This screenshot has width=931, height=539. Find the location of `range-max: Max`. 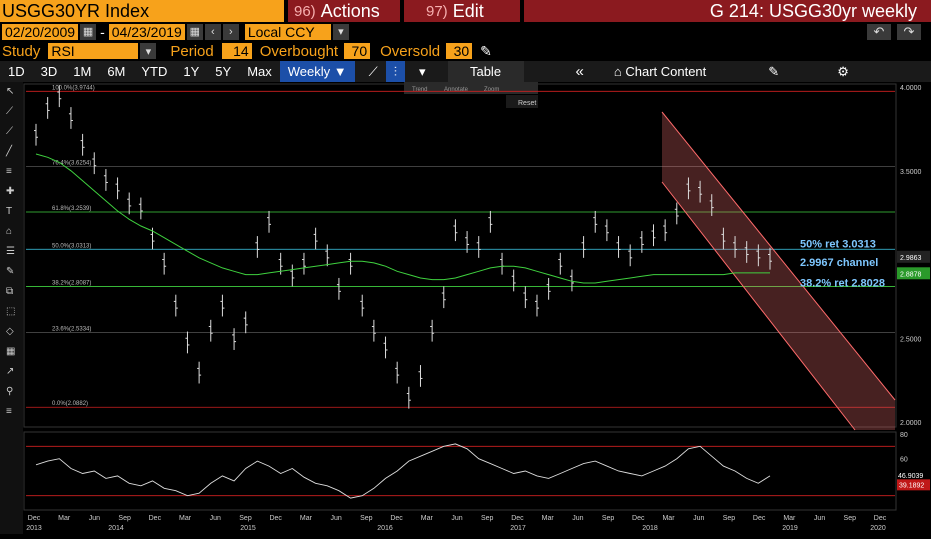

range-max: Max is located at coordinates (259, 71).